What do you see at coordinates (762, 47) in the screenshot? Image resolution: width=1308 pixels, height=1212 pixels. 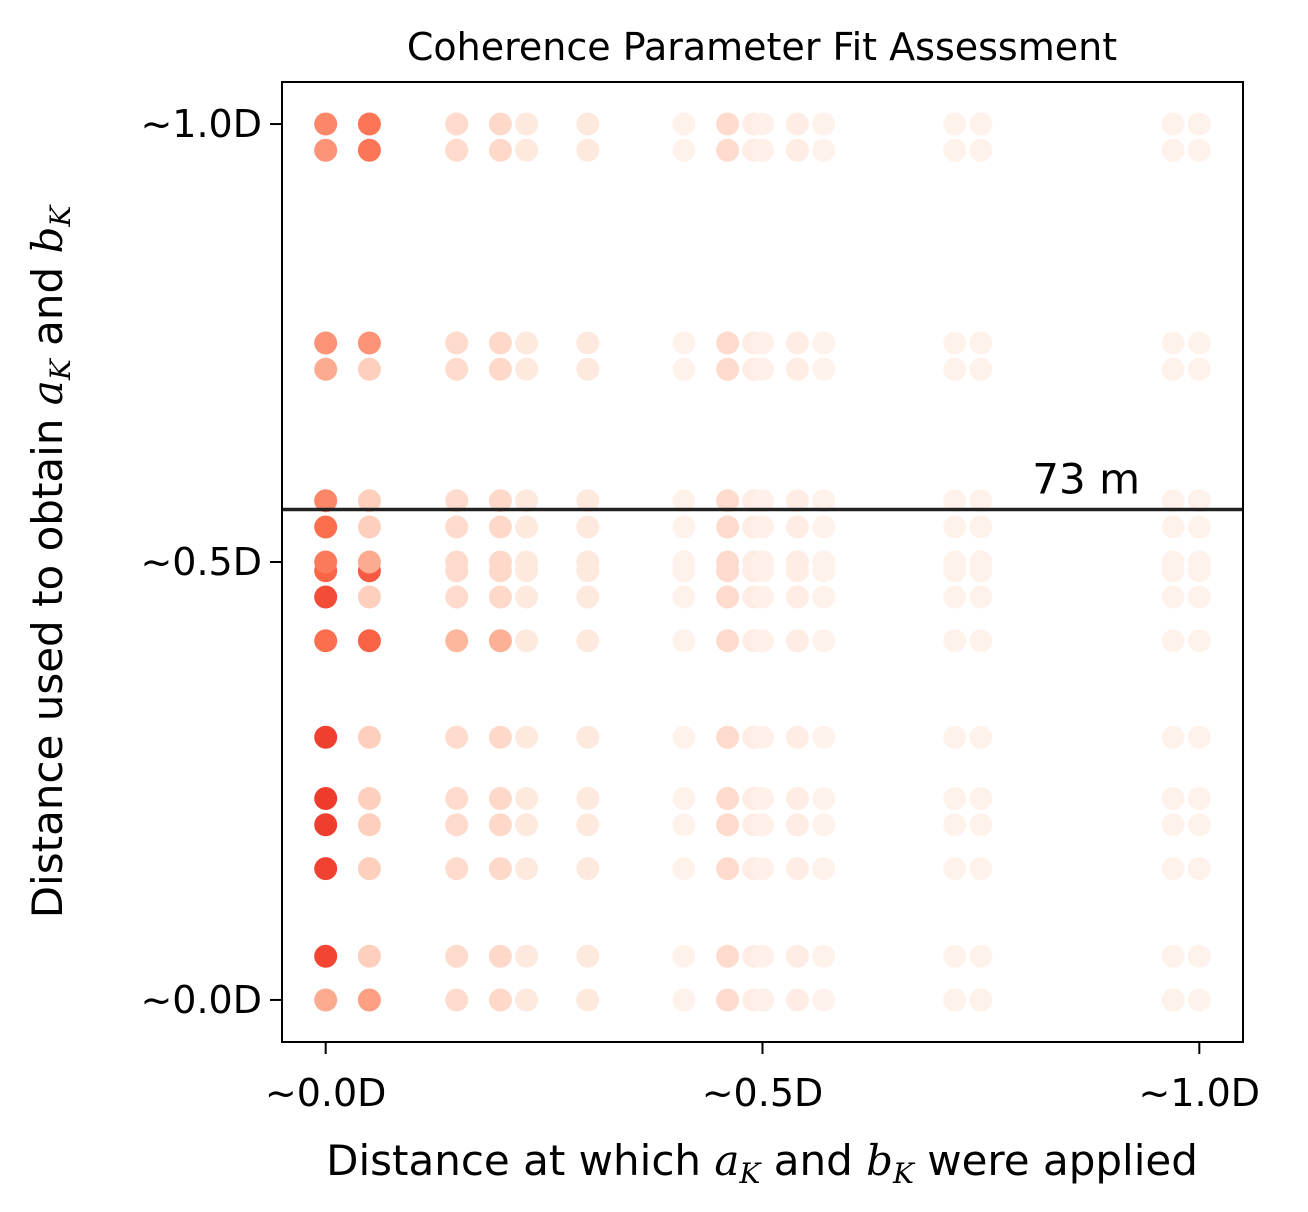 I see `chart-title: Coherence Parameter Fit Assessment` at bounding box center [762, 47].